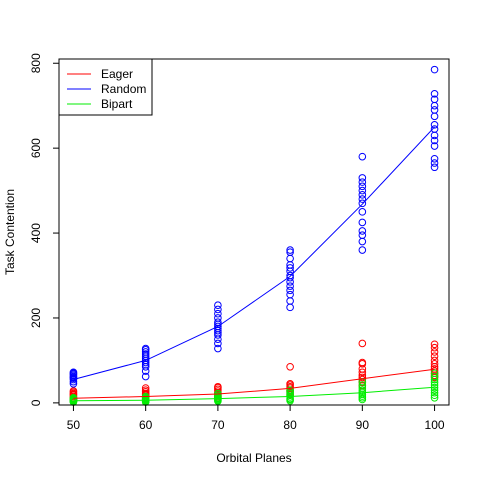 This screenshot has height=480, width=480. I want to click on x-tick-label: 90, so click(363, 425).